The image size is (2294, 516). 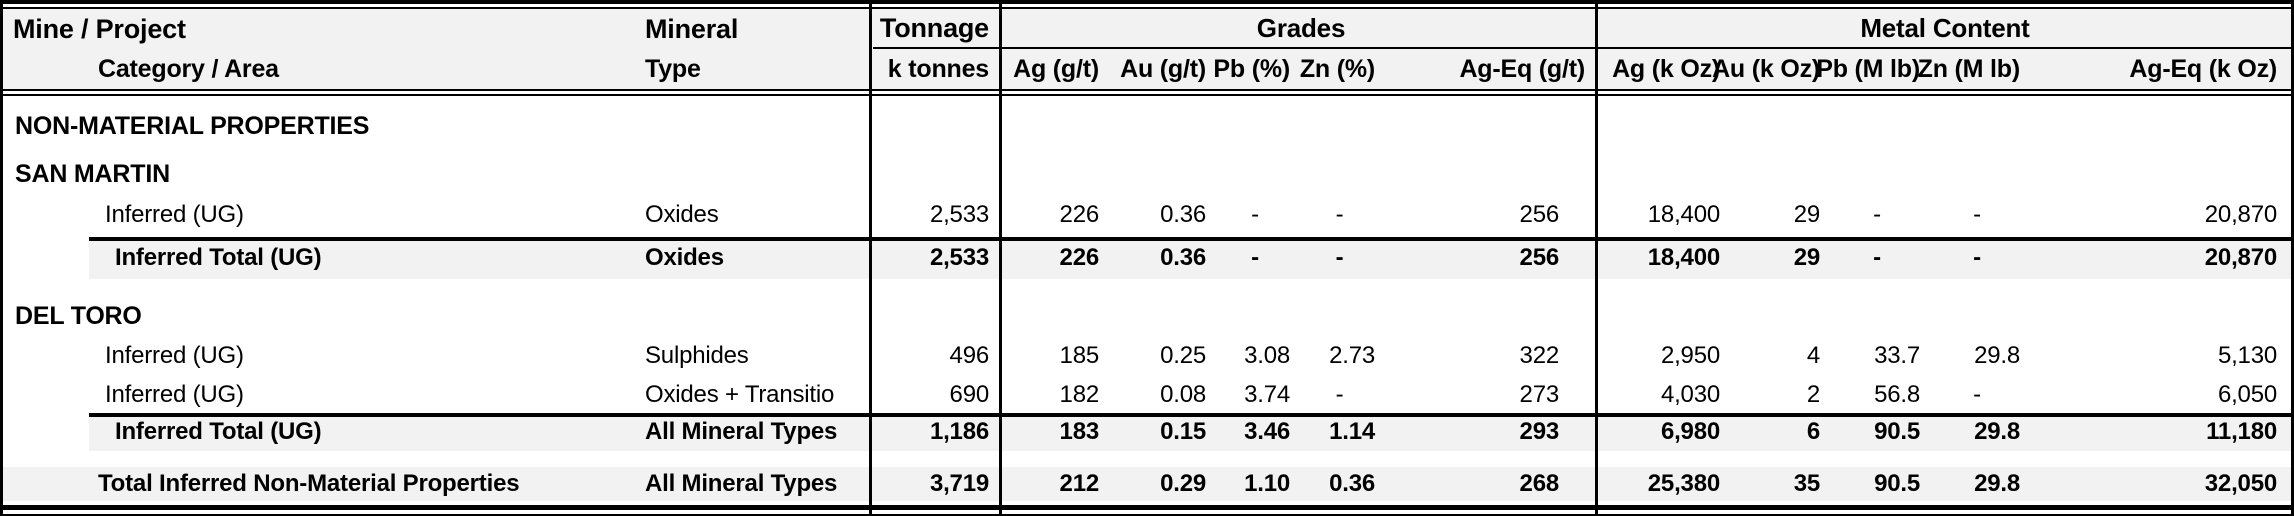 What do you see at coordinates (2247, 355) in the screenshot?
I see `metal-ageq-cell: 5,130` at bounding box center [2247, 355].